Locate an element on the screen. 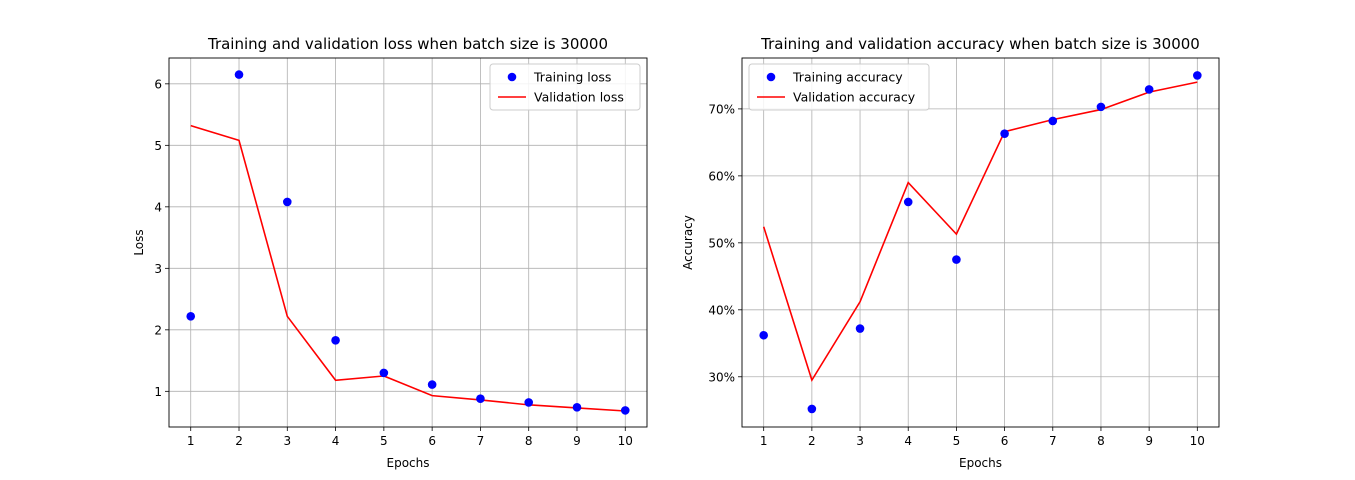 The height and width of the screenshot is (480, 1355). loss-legend-box is located at coordinates (565, 87).